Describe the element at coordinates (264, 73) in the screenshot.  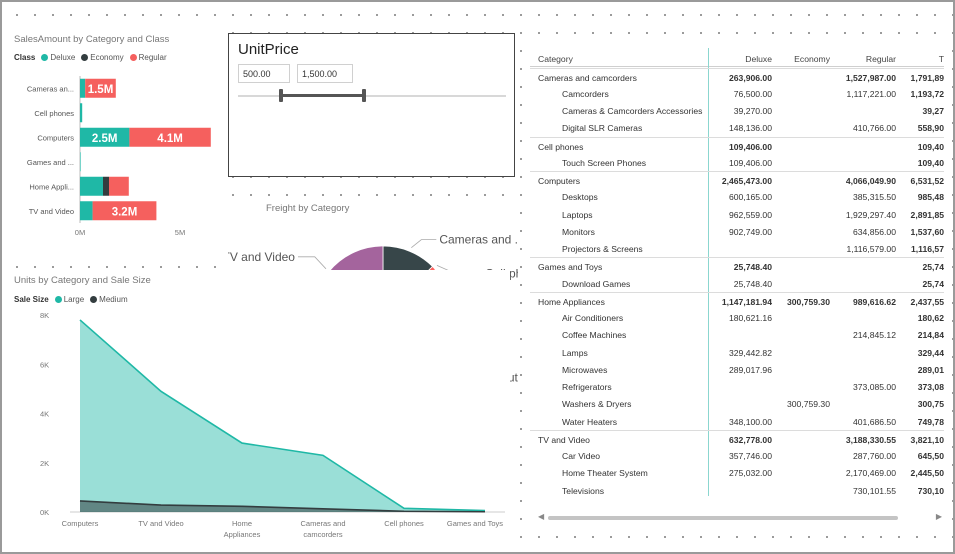
I see `slicer-min-input: 500.00` at that location.